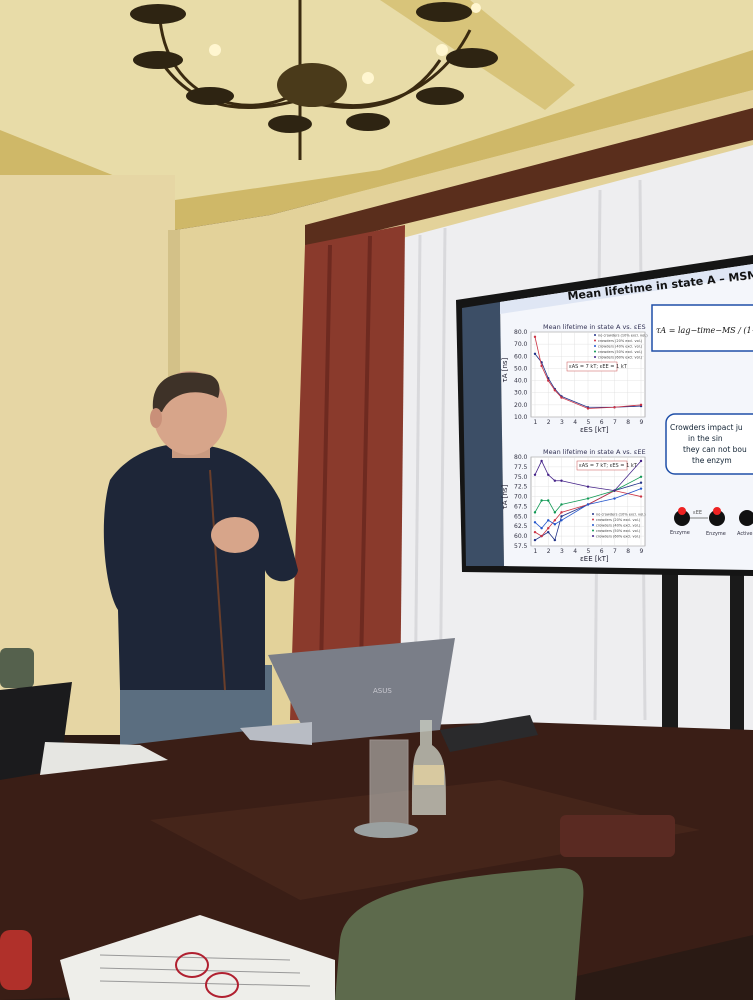 The width and height of the screenshot is (753, 1000). I want to click on note-line: Crowders impact ju, so click(706, 427).